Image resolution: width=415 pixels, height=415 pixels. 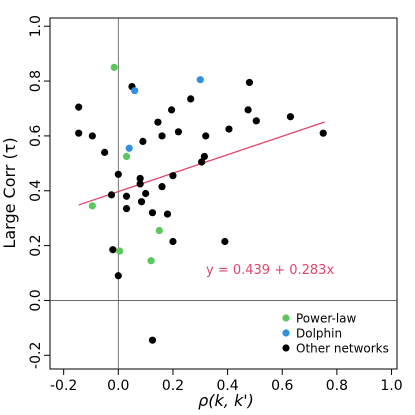 I want to click on x-tick-label: -0.2, so click(x=63, y=386).